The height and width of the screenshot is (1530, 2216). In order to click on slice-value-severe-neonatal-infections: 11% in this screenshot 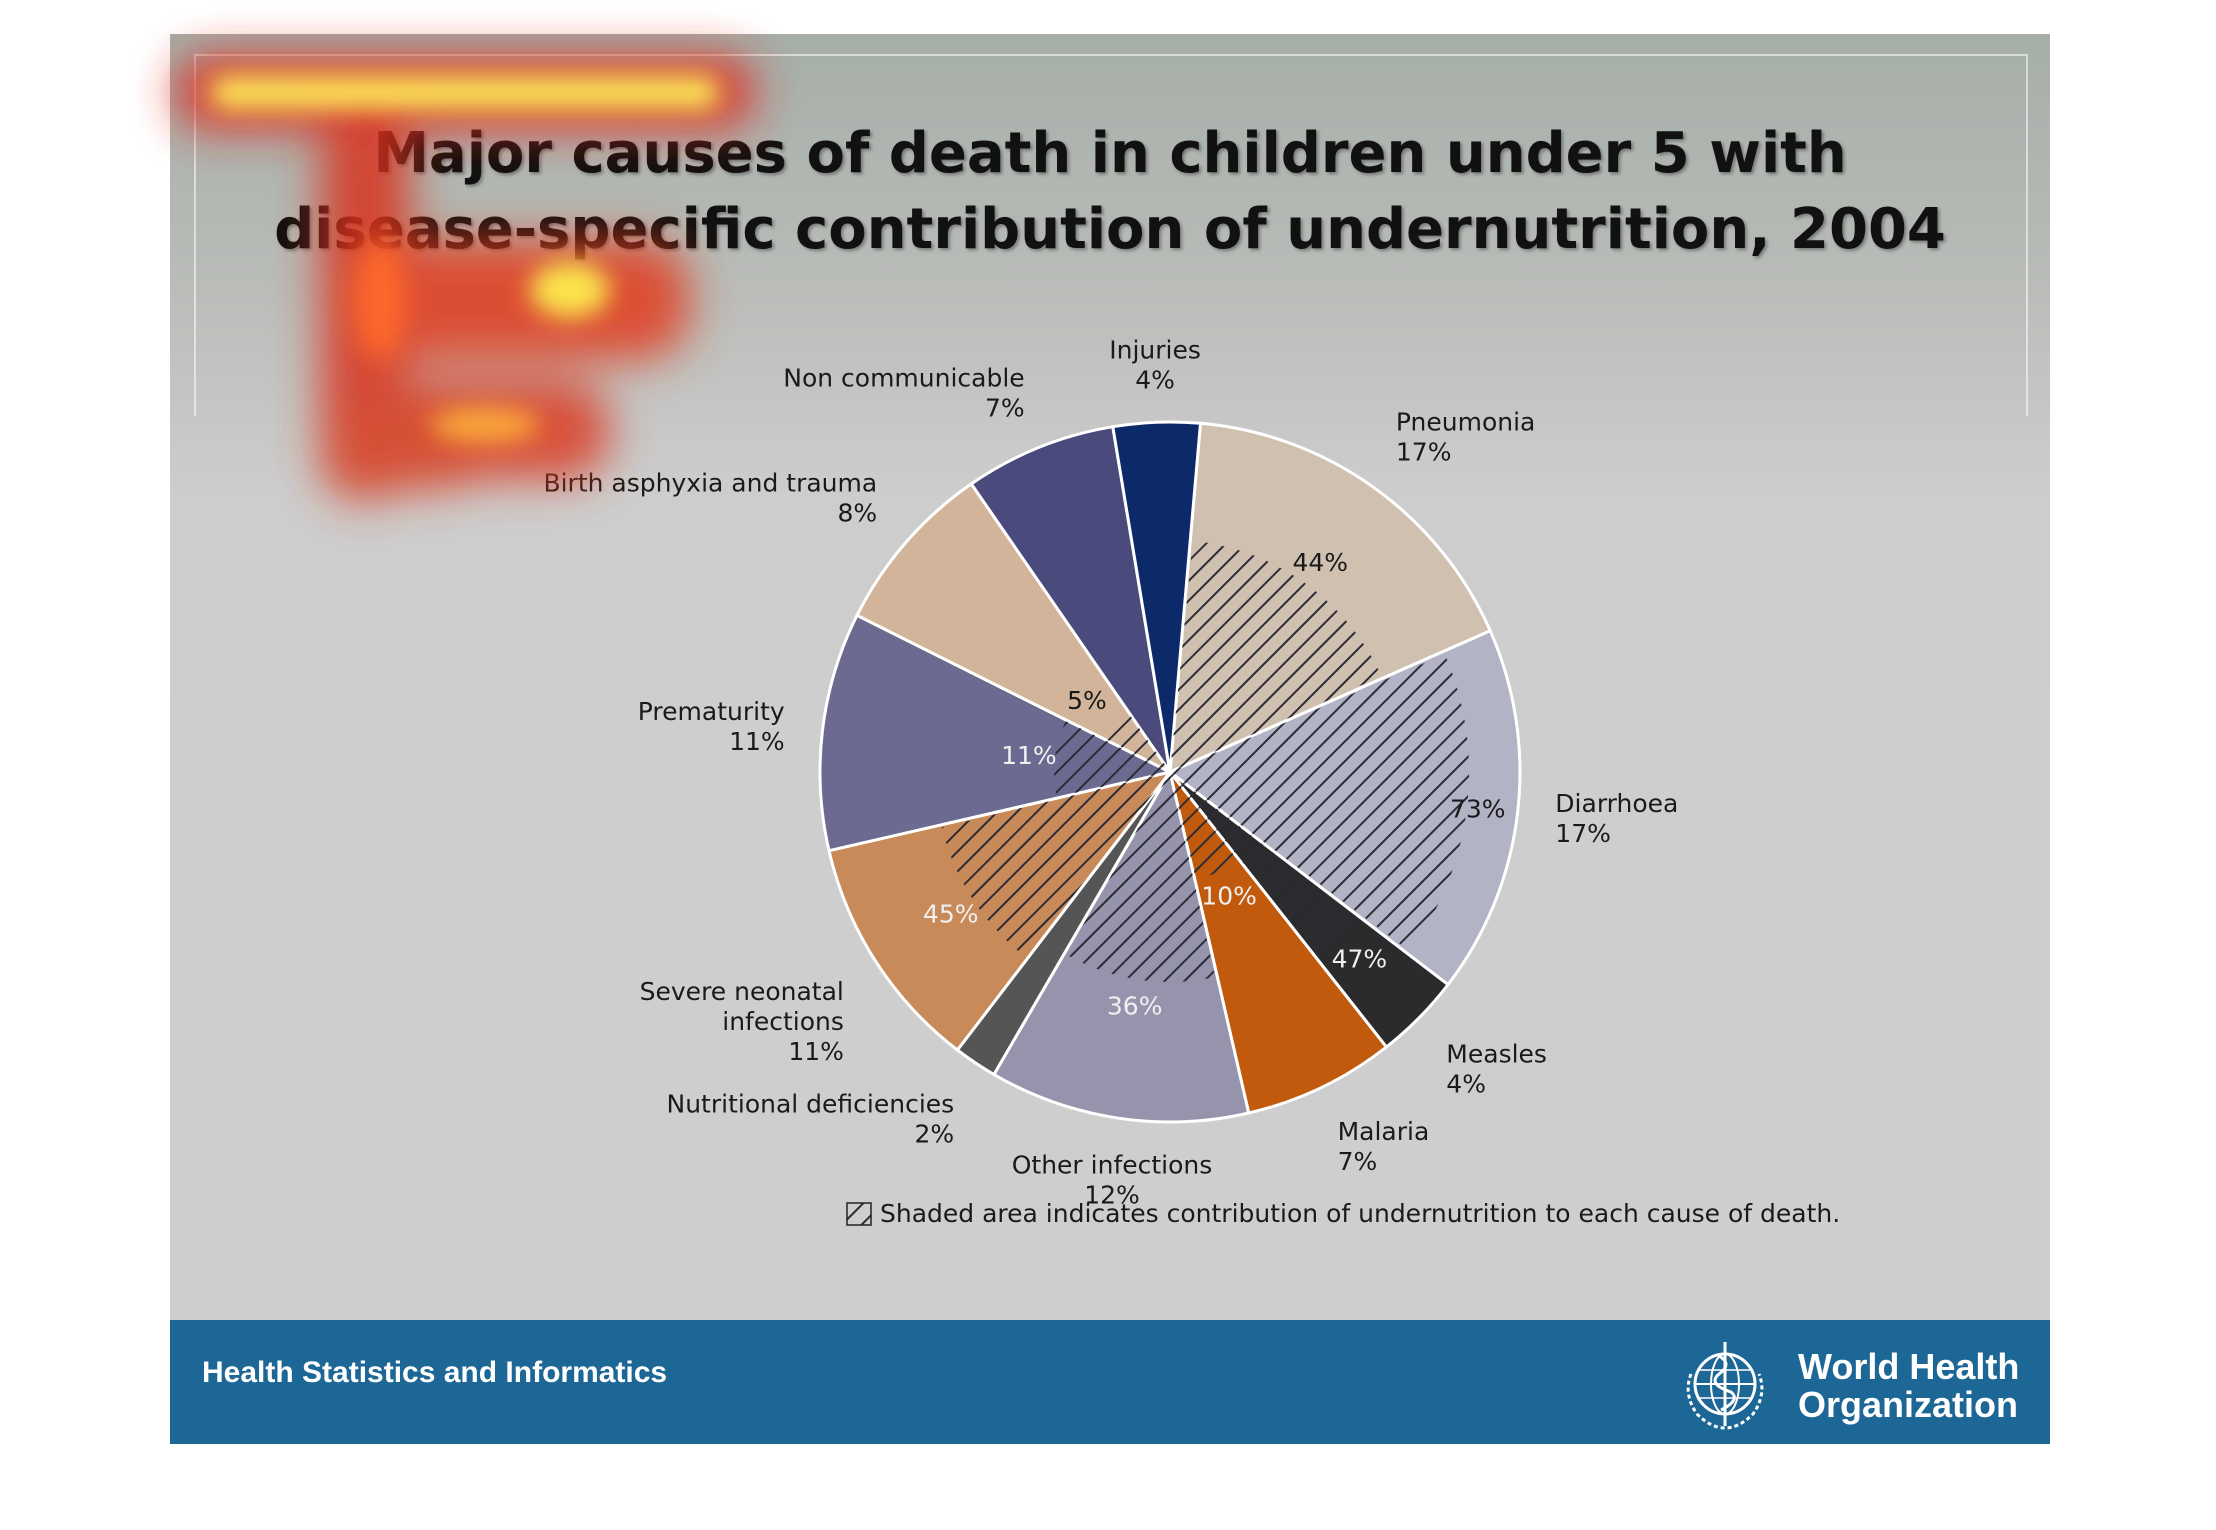, I will do `click(816, 1051)`.